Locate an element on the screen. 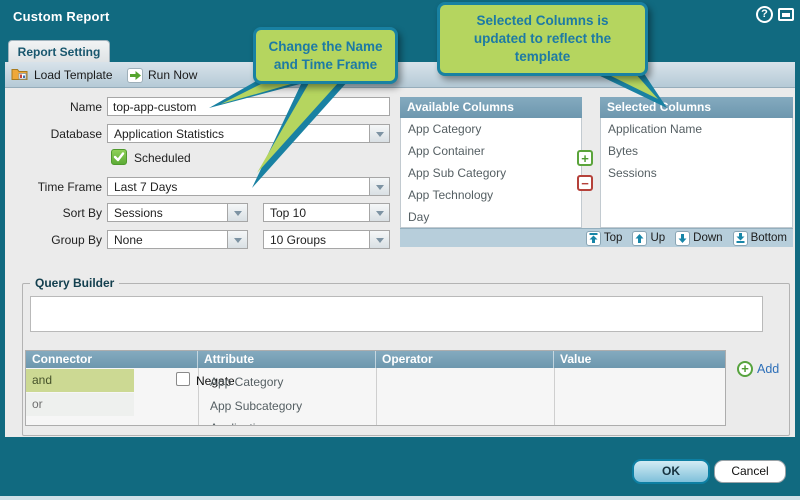 The width and height of the screenshot is (800, 500). name-input is located at coordinates (248, 106).